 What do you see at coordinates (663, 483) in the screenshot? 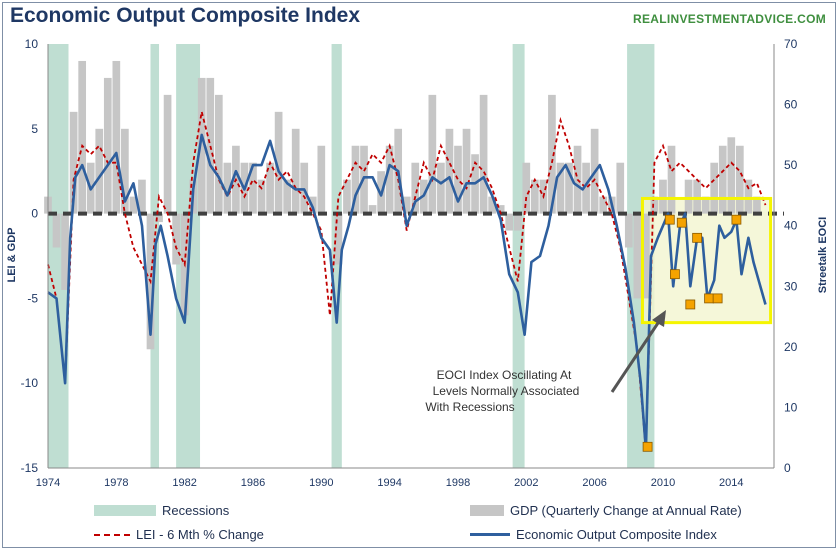
I see `x-tick-label-9: 2010` at bounding box center [663, 483].